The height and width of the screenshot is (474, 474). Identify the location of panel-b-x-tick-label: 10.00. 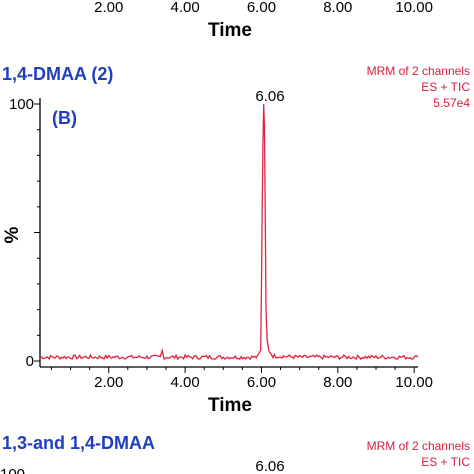
(414, 382).